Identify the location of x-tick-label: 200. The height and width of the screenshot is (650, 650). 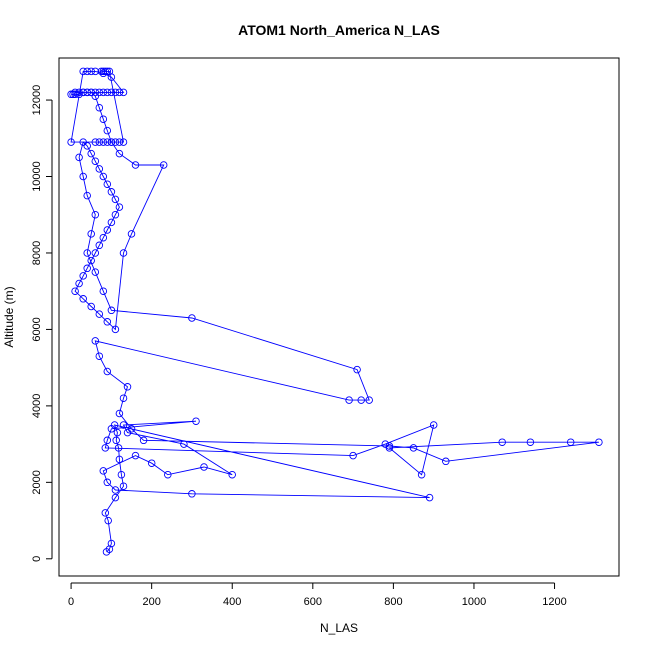
(151, 602).